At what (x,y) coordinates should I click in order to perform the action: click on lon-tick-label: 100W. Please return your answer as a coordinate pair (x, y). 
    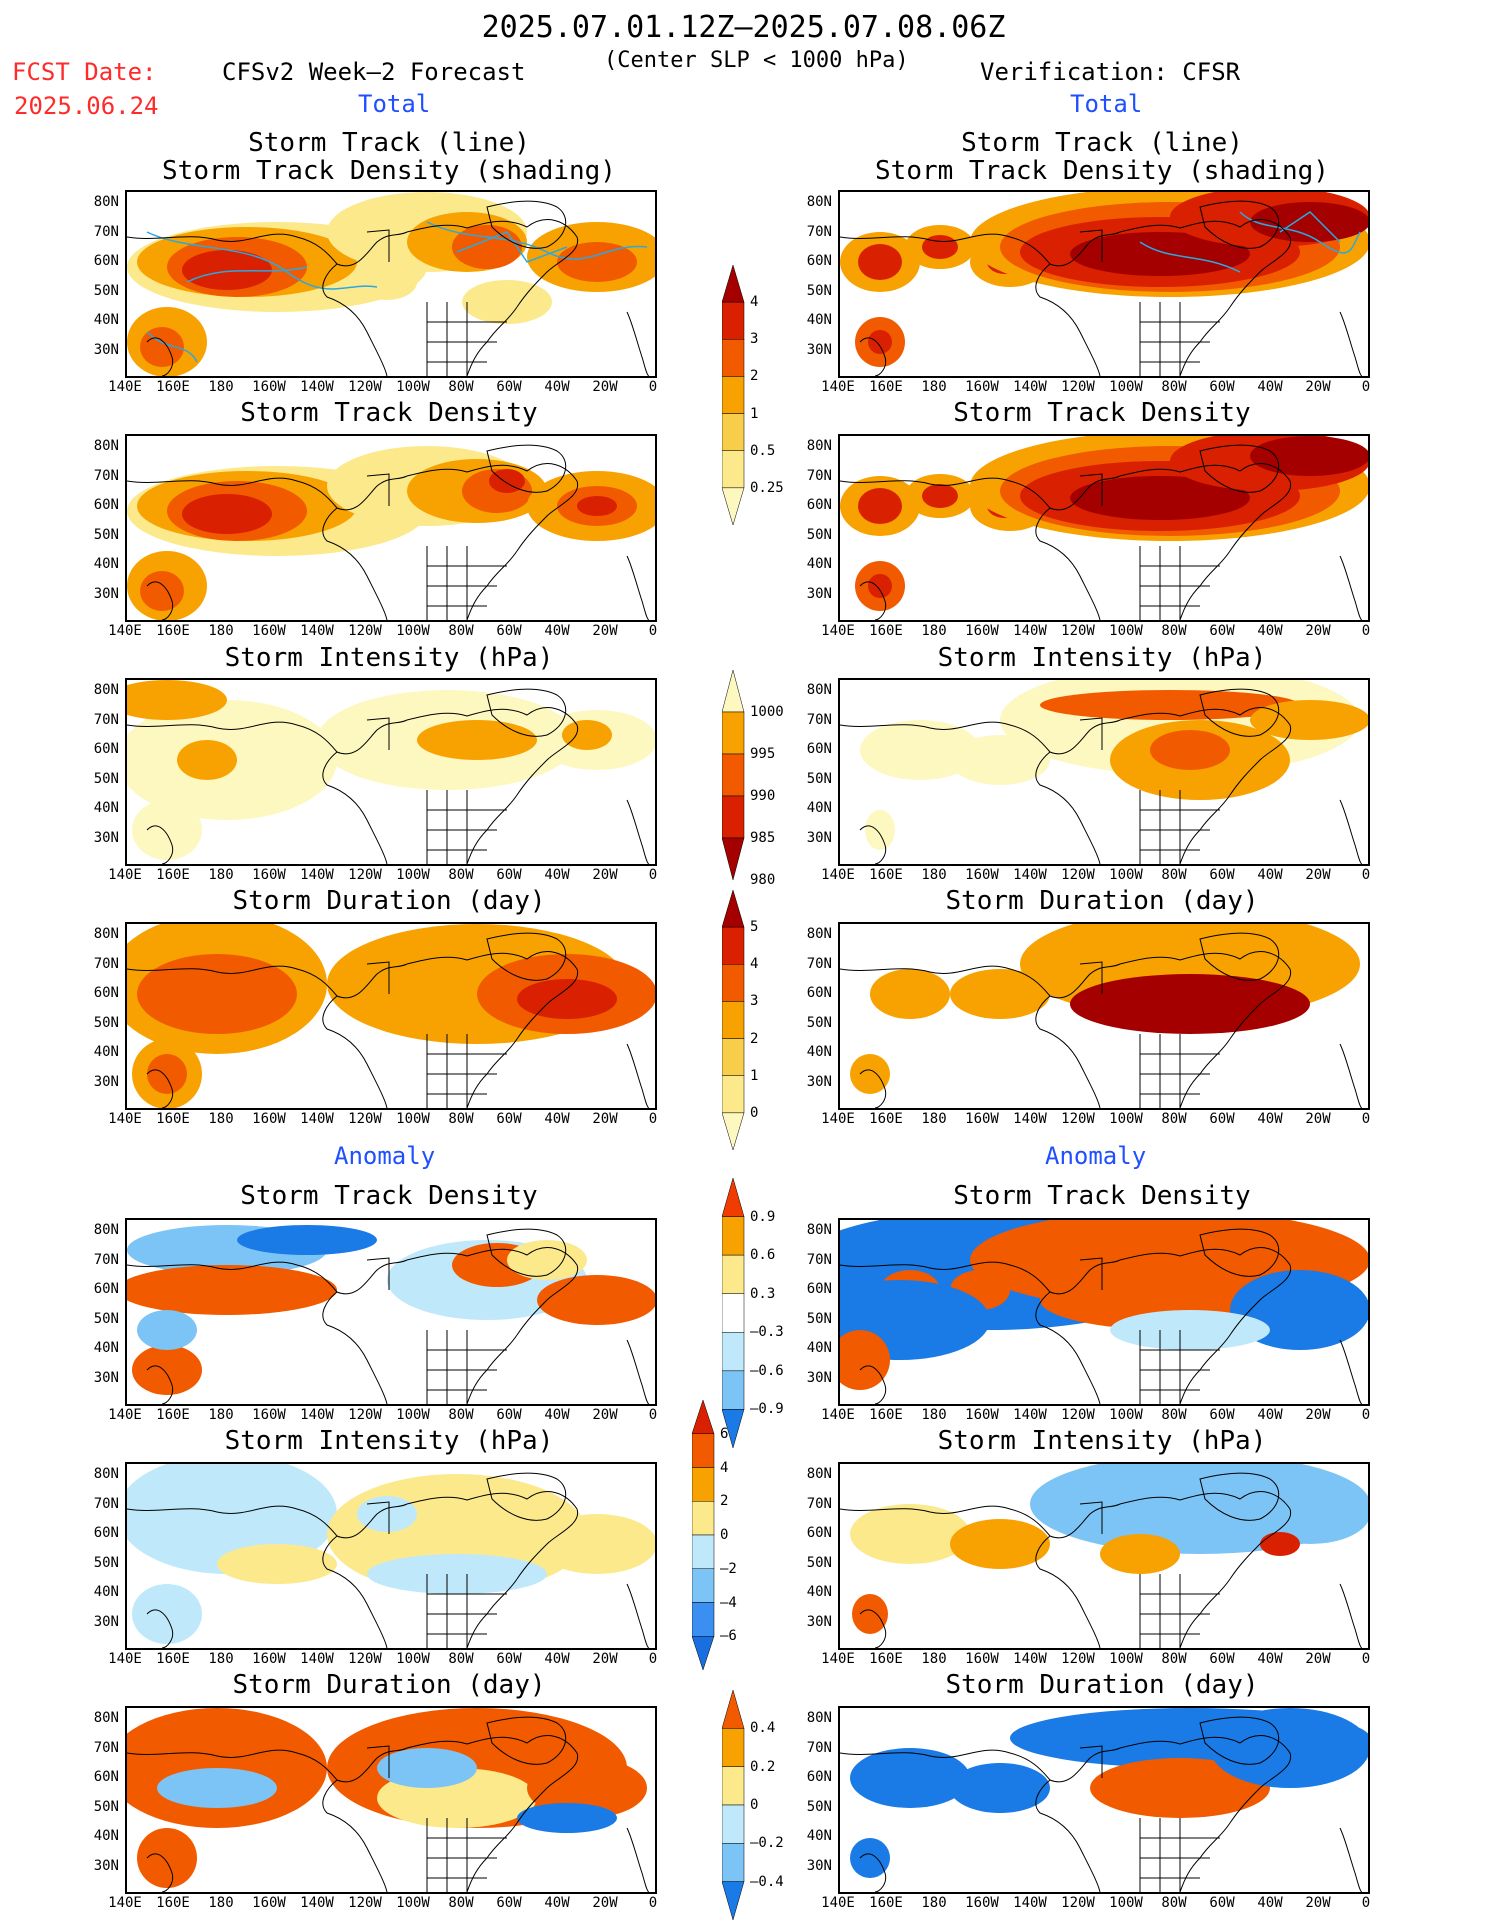
    Looking at the image, I should click on (1126, 1659).